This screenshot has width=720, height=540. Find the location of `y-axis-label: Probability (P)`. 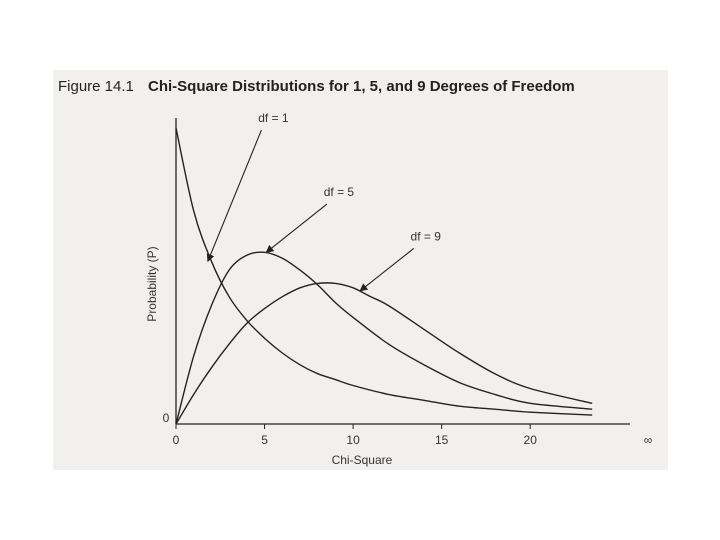

y-axis-label: Probability (P) is located at coordinates (152, 283).